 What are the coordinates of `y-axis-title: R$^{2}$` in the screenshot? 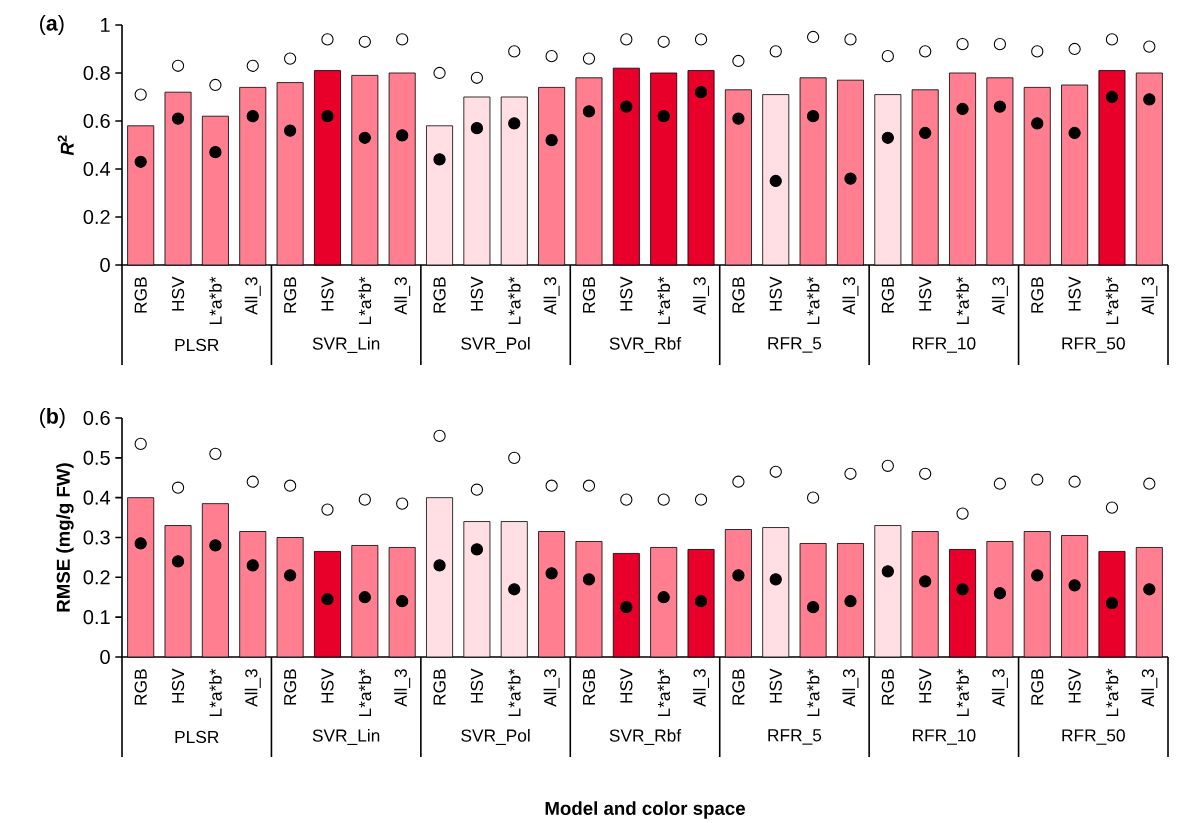 It's located at (65, 145).